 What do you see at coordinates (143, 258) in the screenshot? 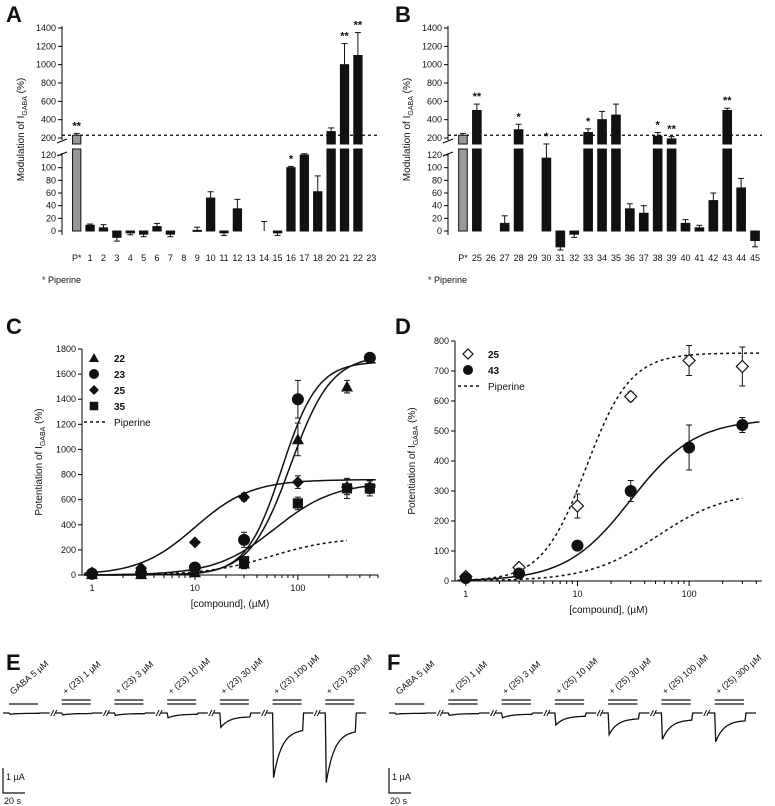
I see `x-tick-label: 5` at bounding box center [143, 258].